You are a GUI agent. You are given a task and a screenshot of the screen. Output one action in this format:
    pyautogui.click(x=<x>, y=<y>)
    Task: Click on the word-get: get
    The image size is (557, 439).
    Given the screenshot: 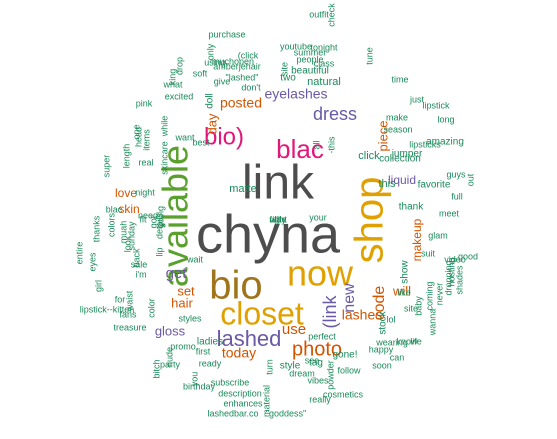 What is the action you would take?
    pyautogui.click(x=177, y=273)
    